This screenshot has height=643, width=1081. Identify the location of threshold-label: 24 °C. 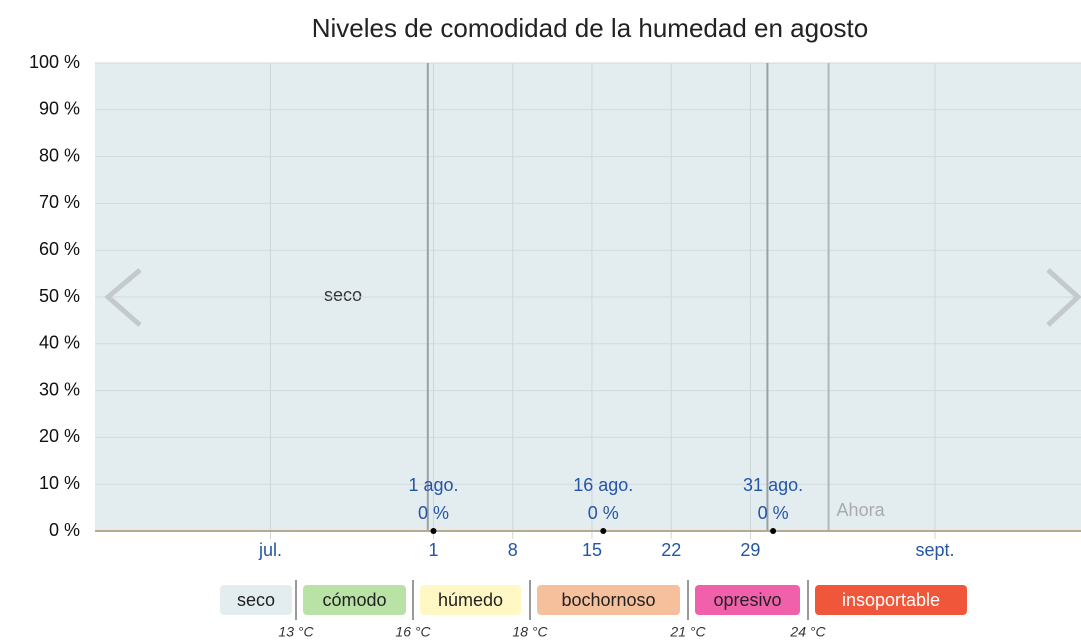
(807, 632).